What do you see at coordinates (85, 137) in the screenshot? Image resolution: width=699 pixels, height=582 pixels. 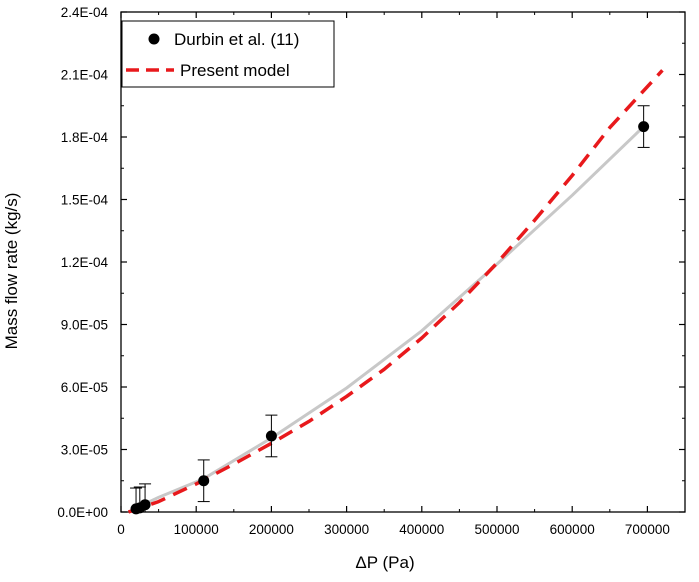 I see `y-tick-label: 1.8E-04` at bounding box center [85, 137].